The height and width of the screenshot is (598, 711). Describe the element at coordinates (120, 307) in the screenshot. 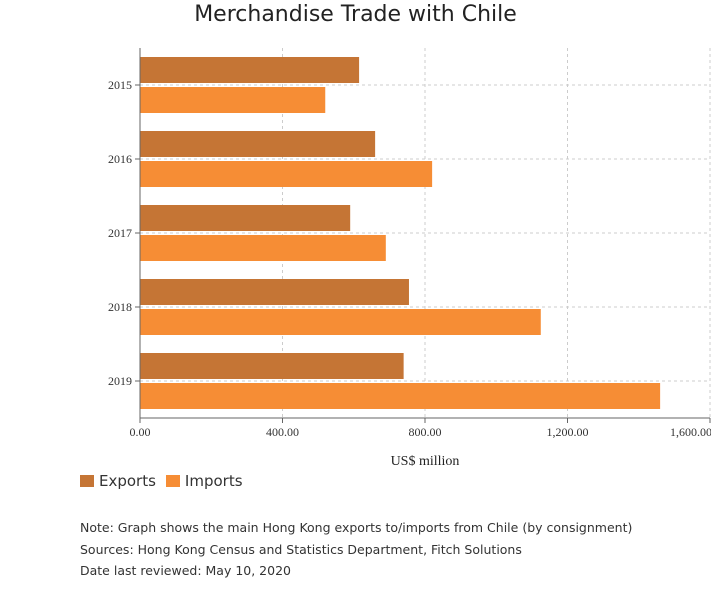

I see `y-tick-label: 2018` at that location.